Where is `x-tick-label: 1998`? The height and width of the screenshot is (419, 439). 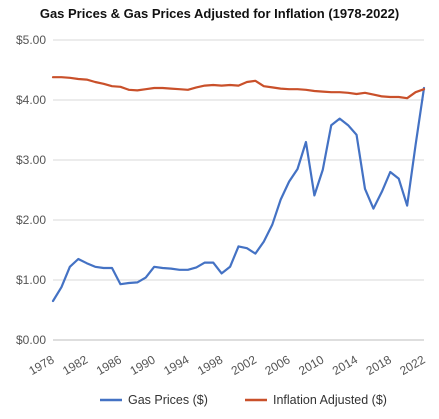 x-tick-label: 1998 is located at coordinates (210, 365).